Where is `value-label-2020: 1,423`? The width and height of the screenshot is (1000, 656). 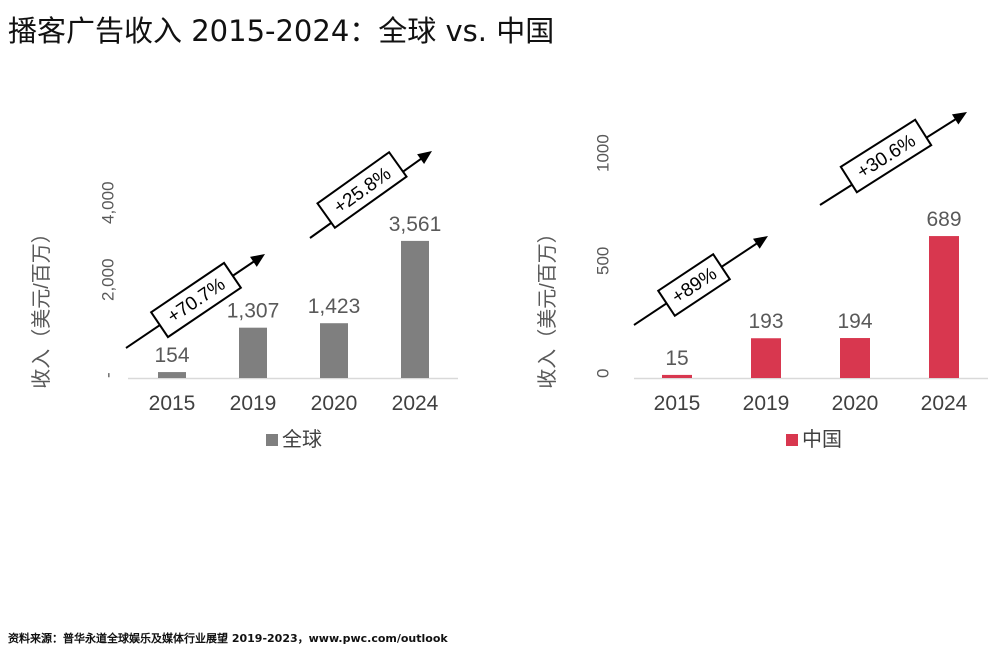 value-label-2020: 1,423 is located at coordinates (334, 306).